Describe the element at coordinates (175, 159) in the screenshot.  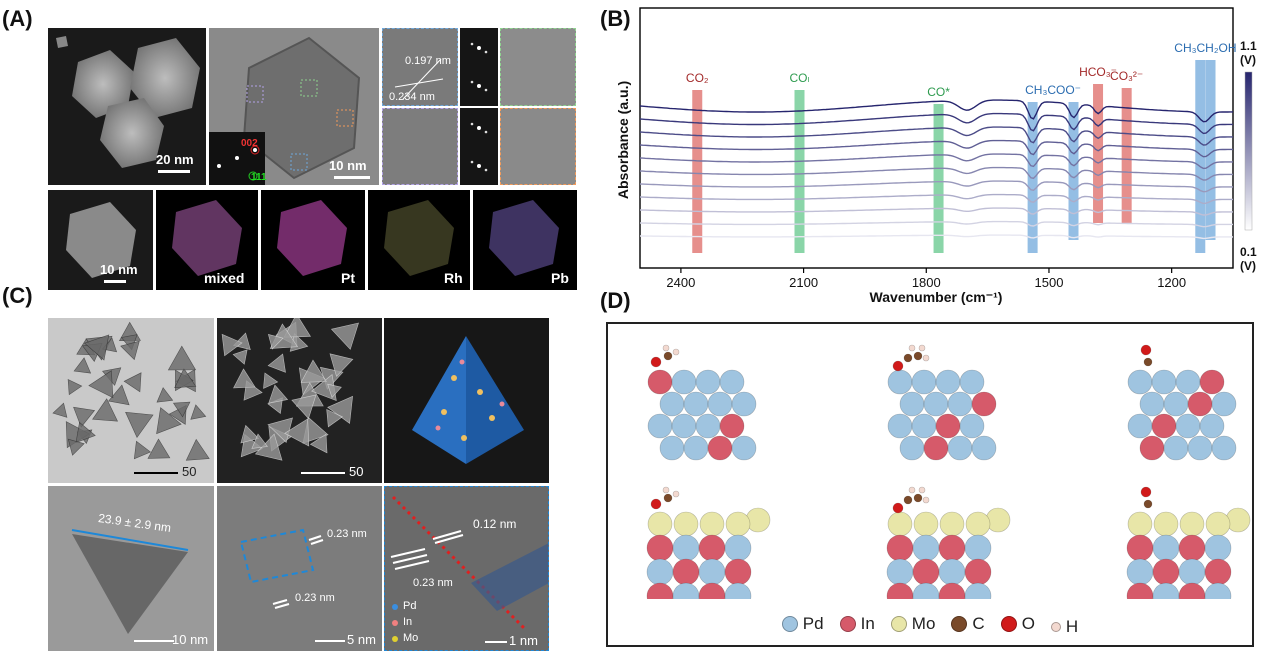
I see `scalebar-label: 20 nm` at that location.